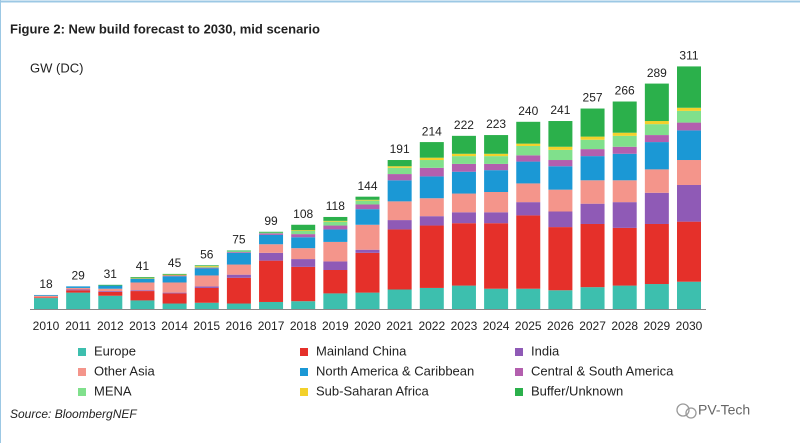 The width and height of the screenshot is (800, 443). What do you see at coordinates (174, 326) in the screenshot?
I see `x-tick-label: 2014` at bounding box center [174, 326].